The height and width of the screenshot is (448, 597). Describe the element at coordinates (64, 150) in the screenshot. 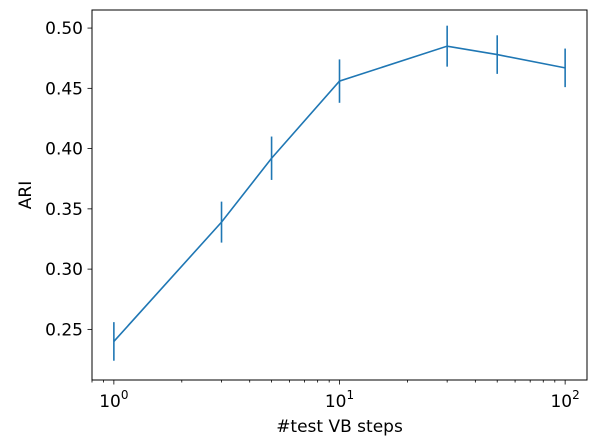

I see `y-tick-label: 0.40` at that location.